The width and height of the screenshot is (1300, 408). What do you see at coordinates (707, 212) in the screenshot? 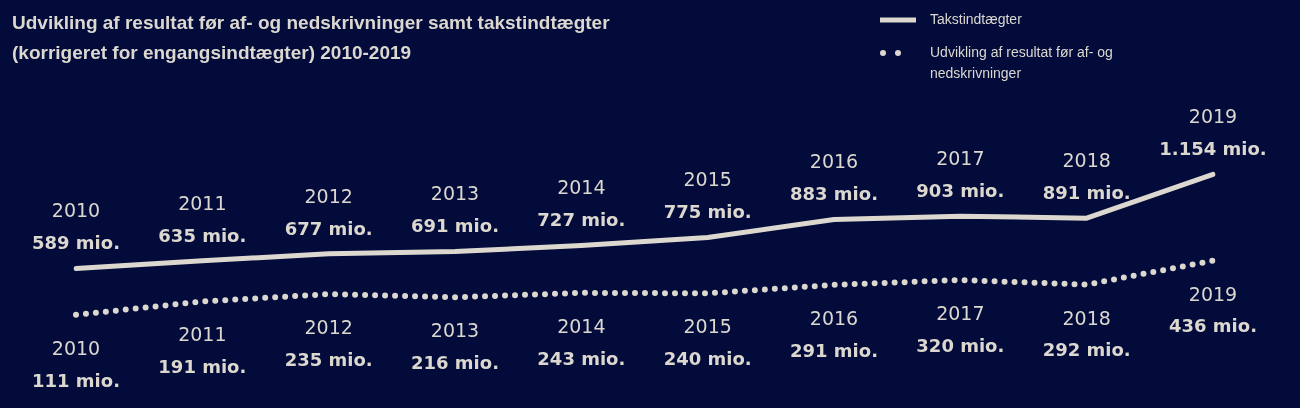
I see `data-label: 775 mio.` at bounding box center [707, 212].